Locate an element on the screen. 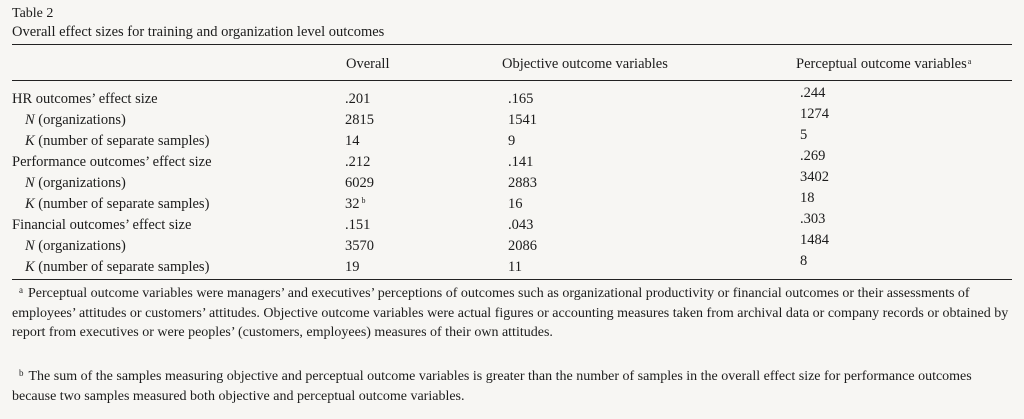 Image resolution: width=1024 pixels, height=419 pixels. cell-overall: .151 is located at coordinates (357, 225).